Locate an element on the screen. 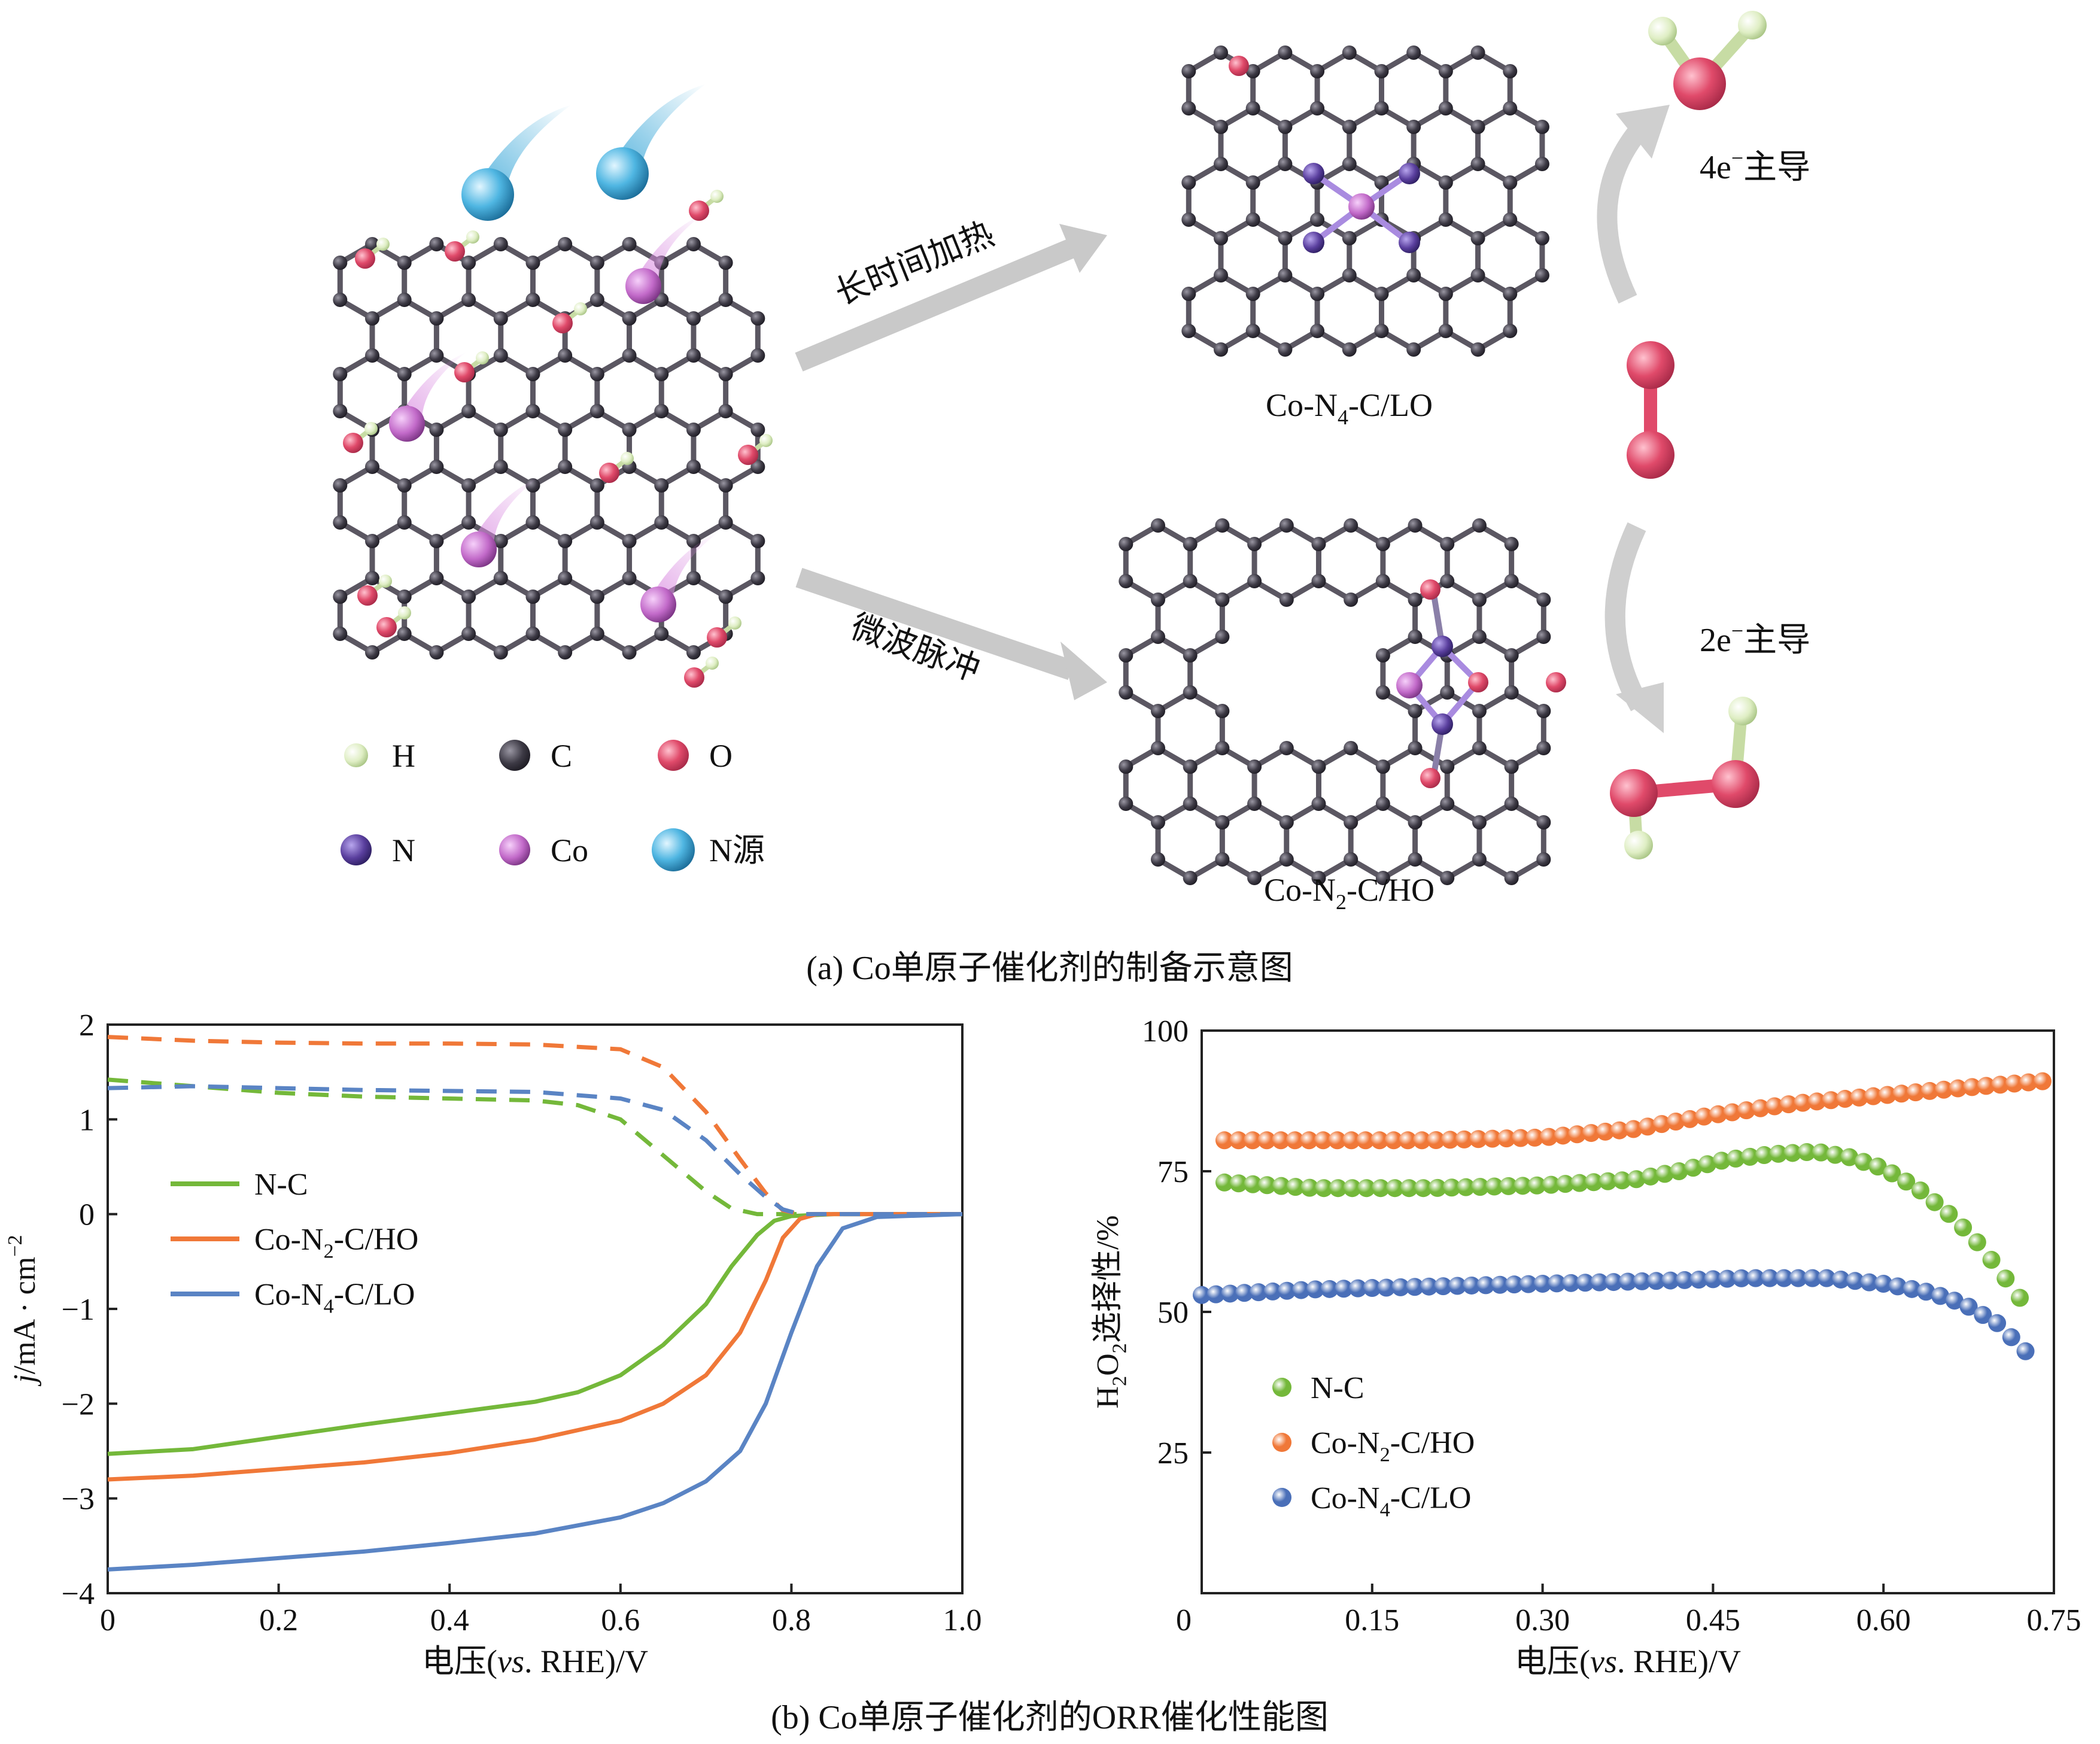  y-tick-label: −3 is located at coordinates (79, 1499).